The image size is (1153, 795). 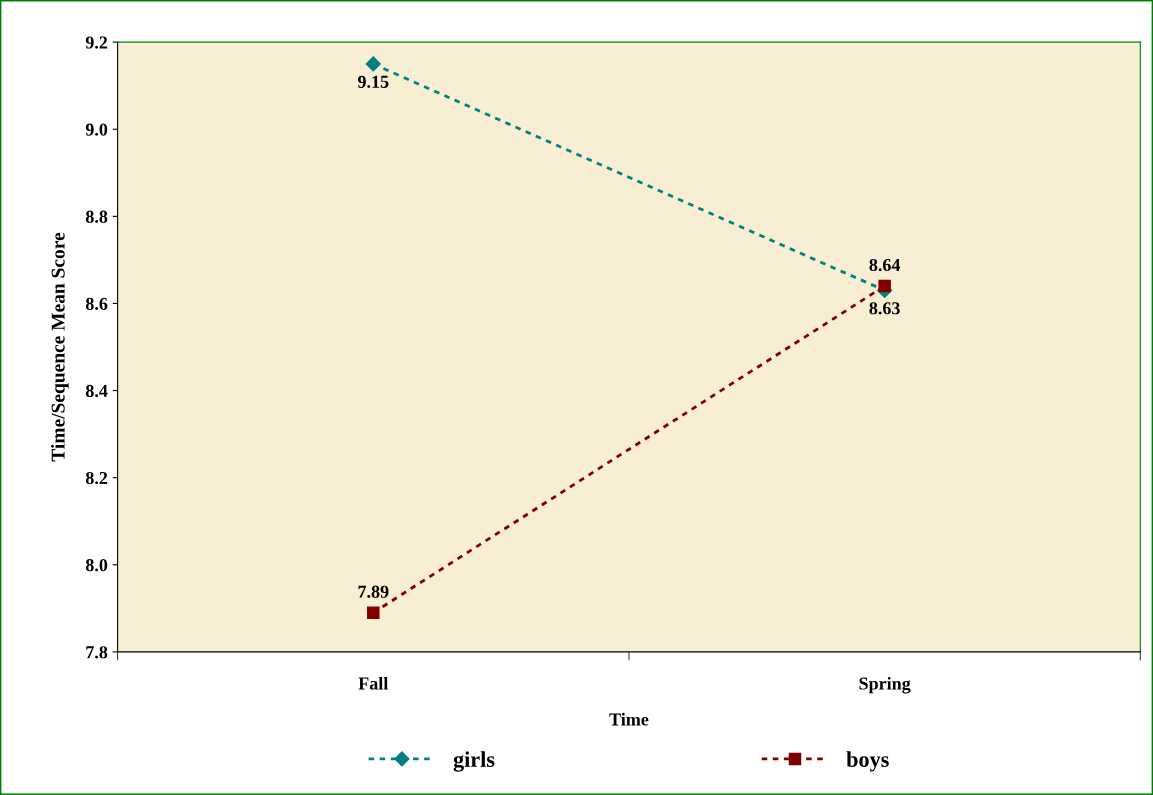 What do you see at coordinates (96, 478) in the screenshot?
I see `y-tick-label: 8.2` at bounding box center [96, 478].